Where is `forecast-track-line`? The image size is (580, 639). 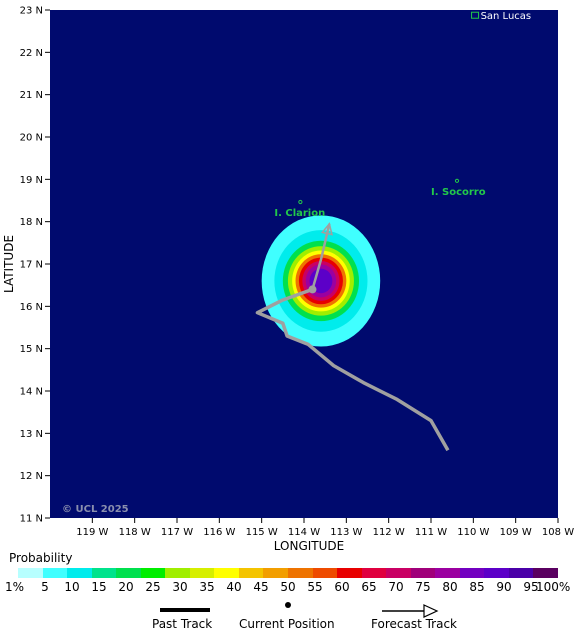 forecast-track-line is located at coordinates (321, 256).